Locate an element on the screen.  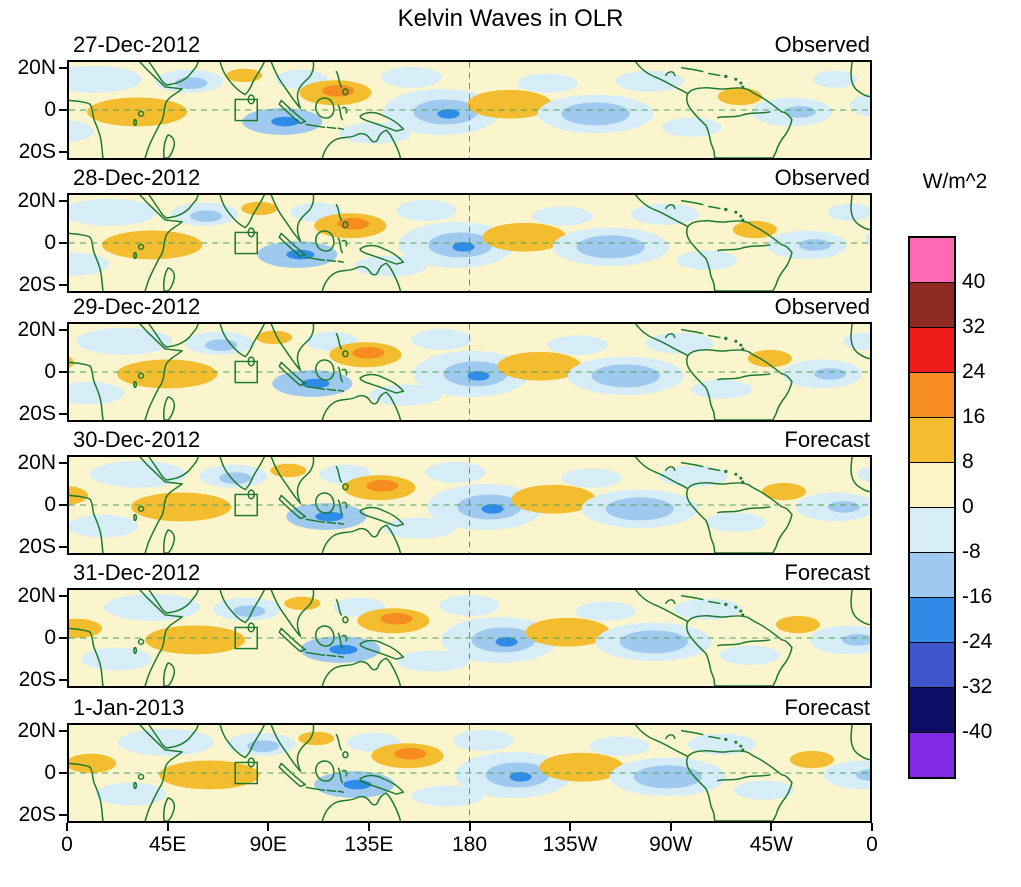
x-axis-tick-label: 135W is located at coordinates (570, 844).